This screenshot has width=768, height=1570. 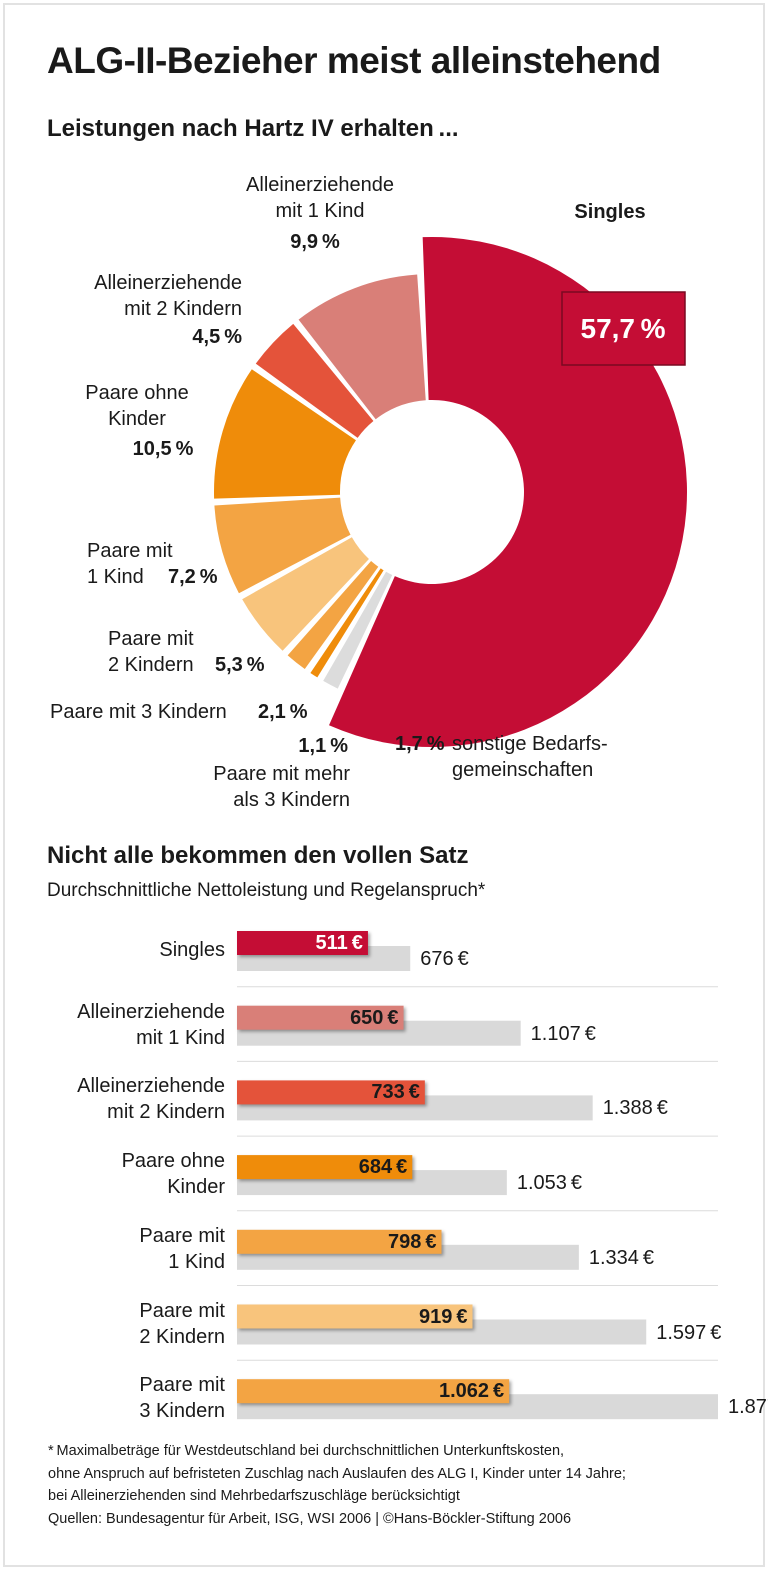 What do you see at coordinates (217, 337) in the screenshot?
I see `slice-value: 4,5 %` at bounding box center [217, 337].